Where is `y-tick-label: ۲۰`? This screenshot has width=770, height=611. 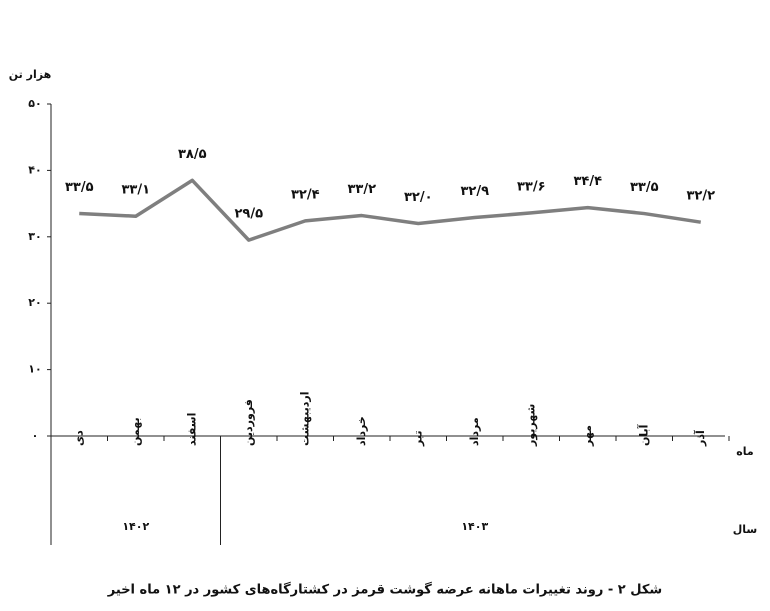
y-tick-label: ۲۰ is located at coordinates (34, 302).